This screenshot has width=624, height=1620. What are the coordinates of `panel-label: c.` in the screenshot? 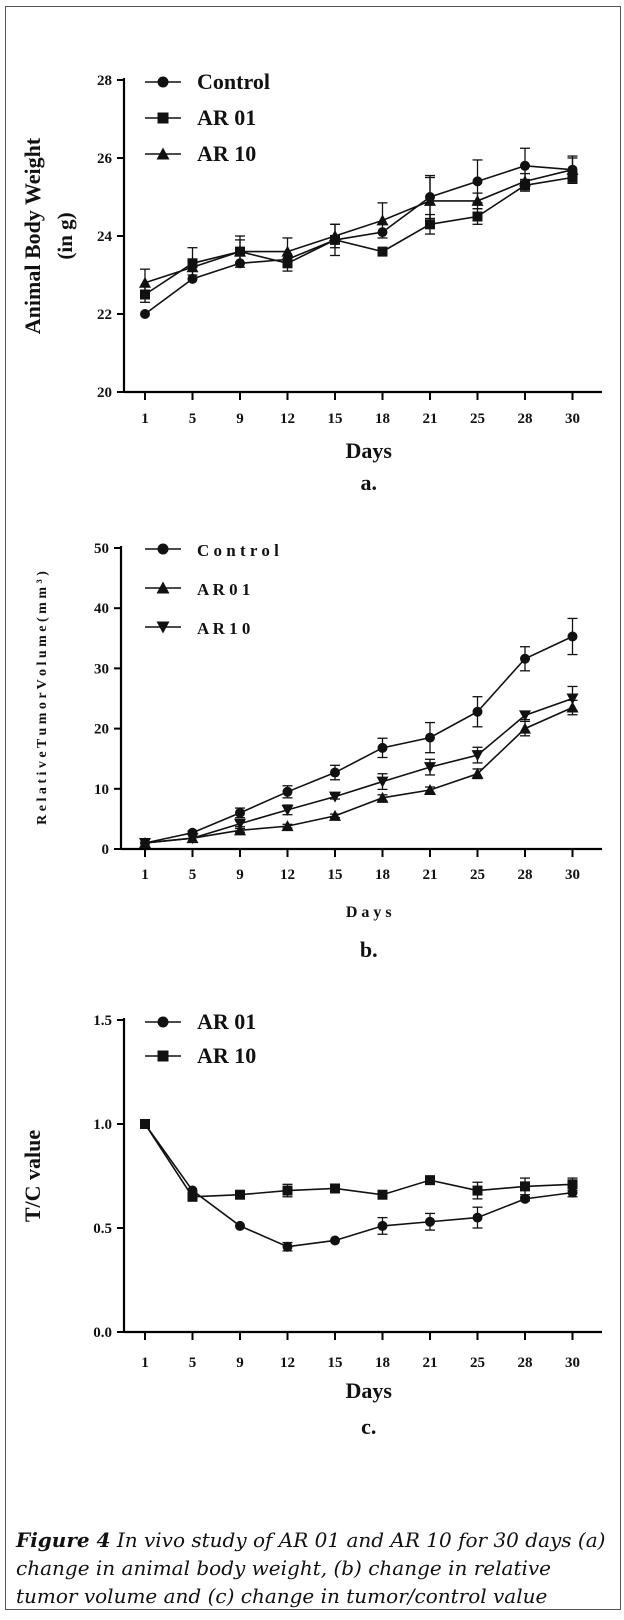 It's located at (368, 1426).